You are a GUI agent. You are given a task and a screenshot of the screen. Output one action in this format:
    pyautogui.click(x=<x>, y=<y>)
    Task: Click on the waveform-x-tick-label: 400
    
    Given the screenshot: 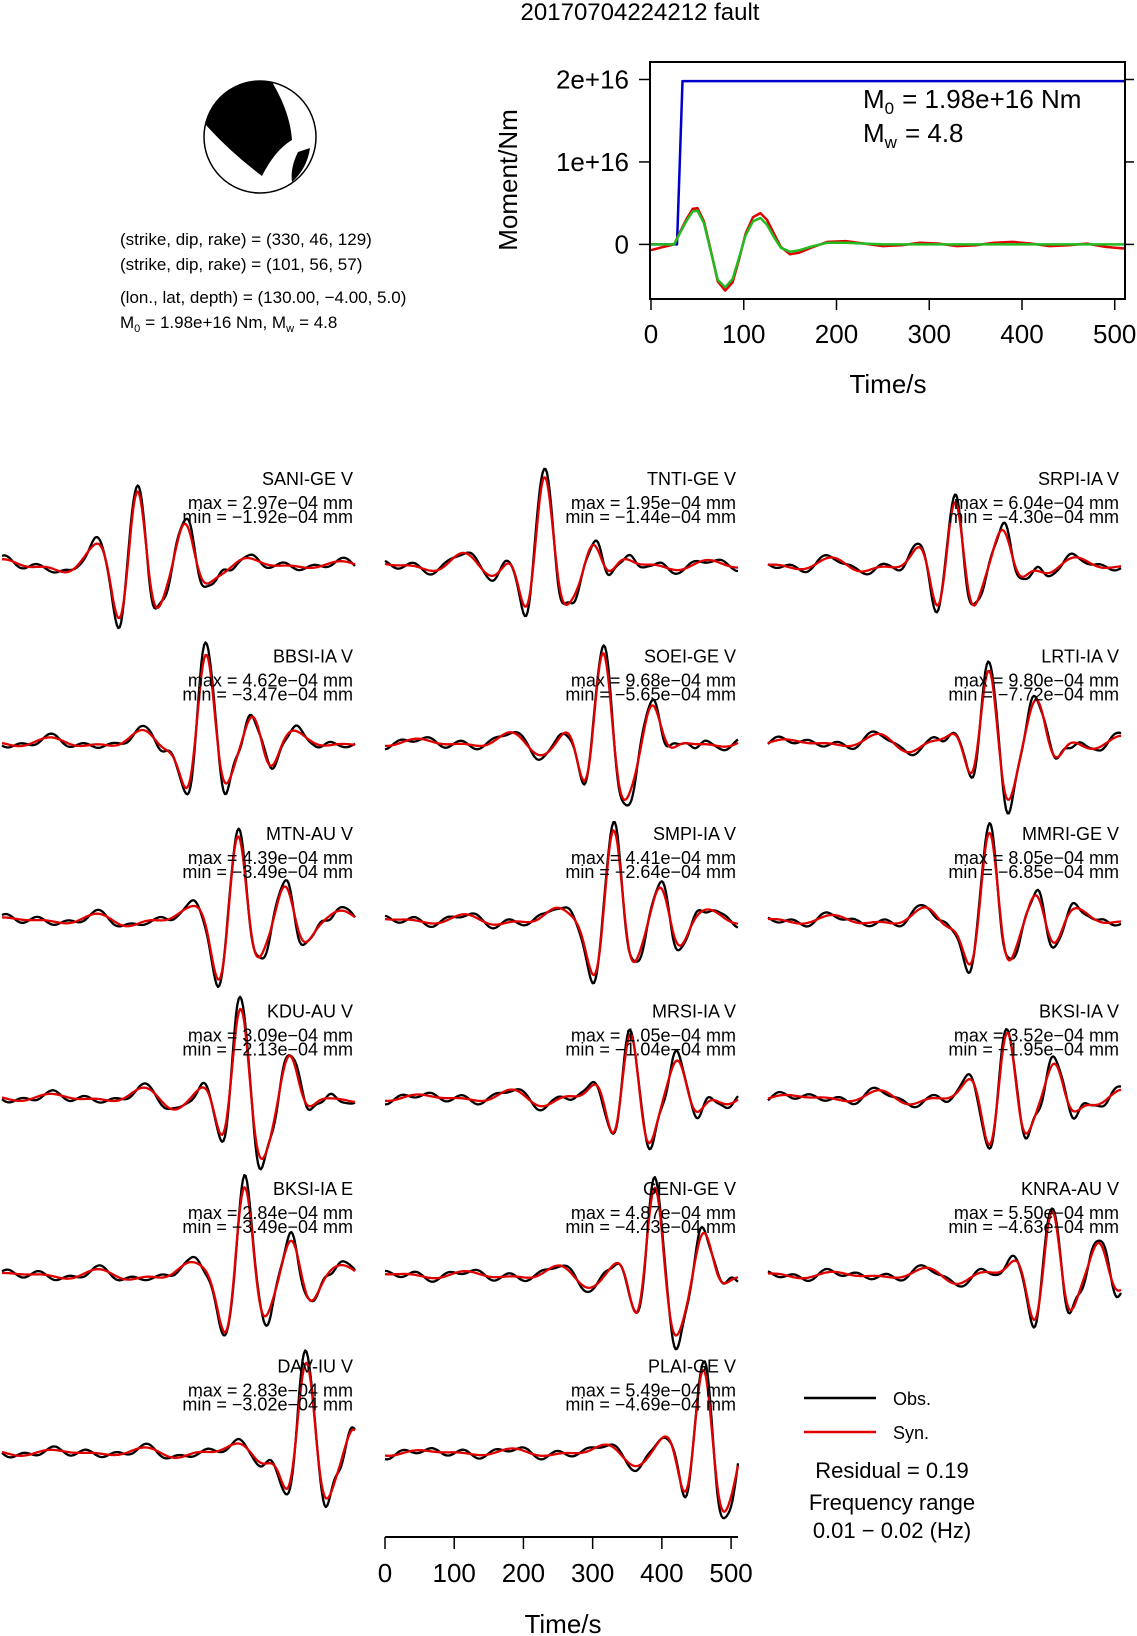 What is the action you would take?
    pyautogui.click(x=661, y=1573)
    